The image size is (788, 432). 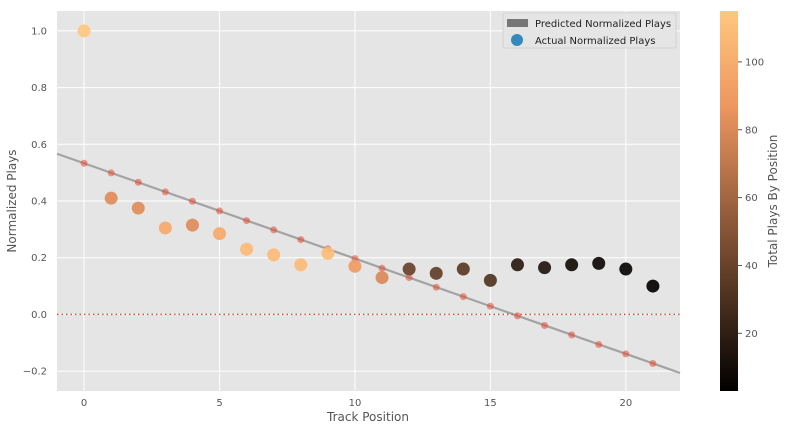 What do you see at coordinates (39, 88) in the screenshot?
I see `y-tick-label: 0.8` at bounding box center [39, 88].